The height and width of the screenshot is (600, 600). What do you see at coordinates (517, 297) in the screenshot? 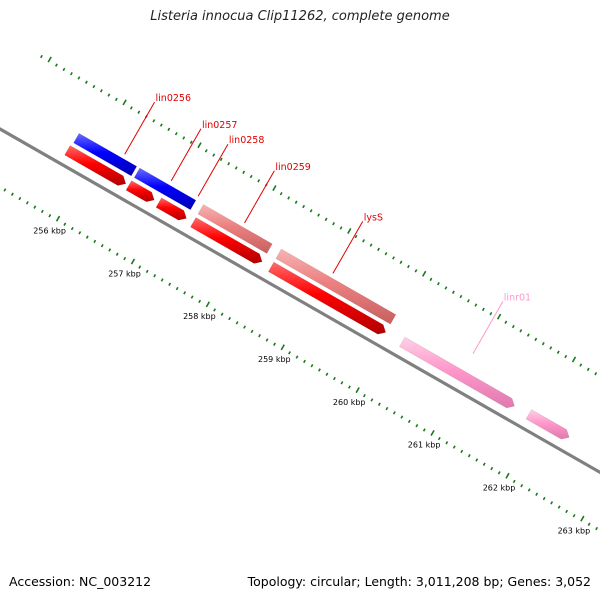
I see `gene-label-linr01: linr01` at bounding box center [517, 297].